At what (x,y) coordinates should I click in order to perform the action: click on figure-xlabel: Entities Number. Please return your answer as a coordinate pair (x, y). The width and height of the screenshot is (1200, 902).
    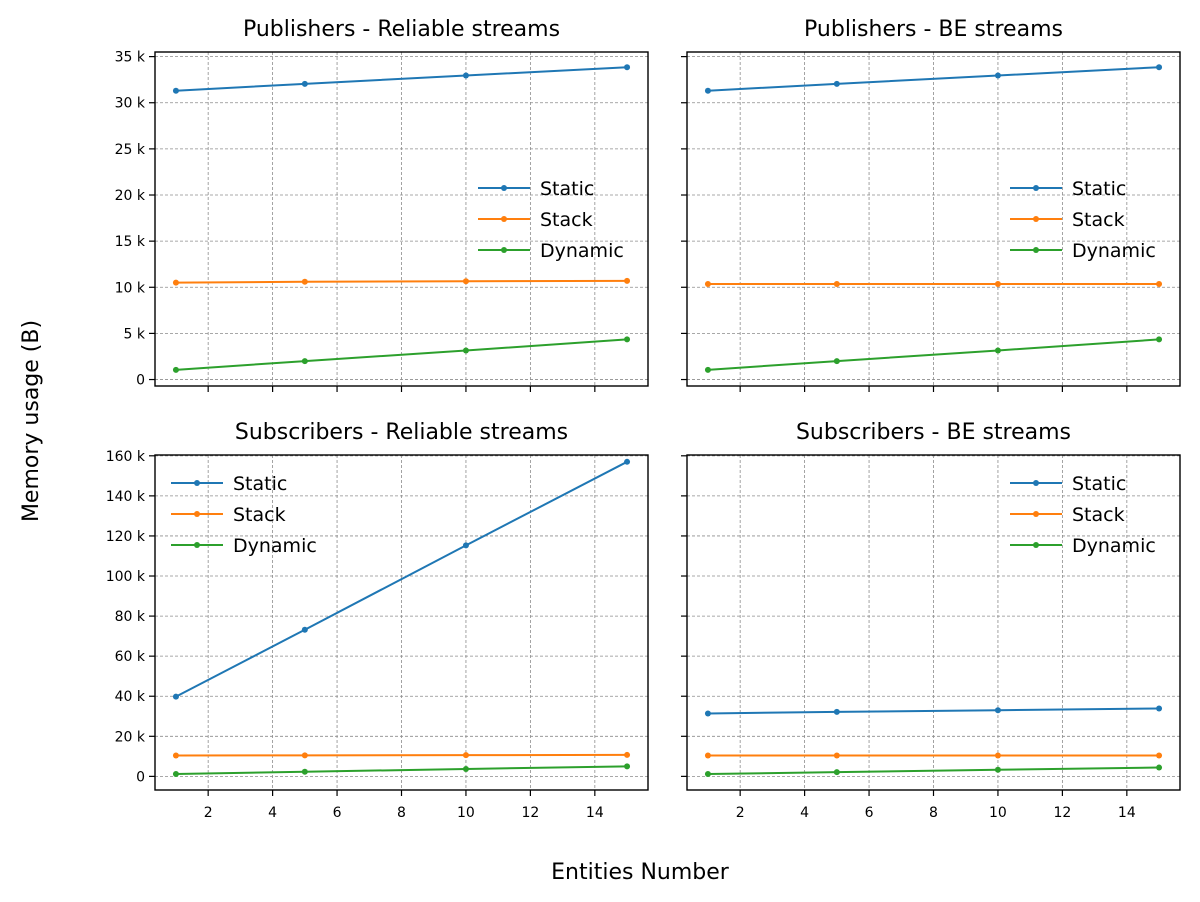
    Looking at the image, I should click on (640, 872).